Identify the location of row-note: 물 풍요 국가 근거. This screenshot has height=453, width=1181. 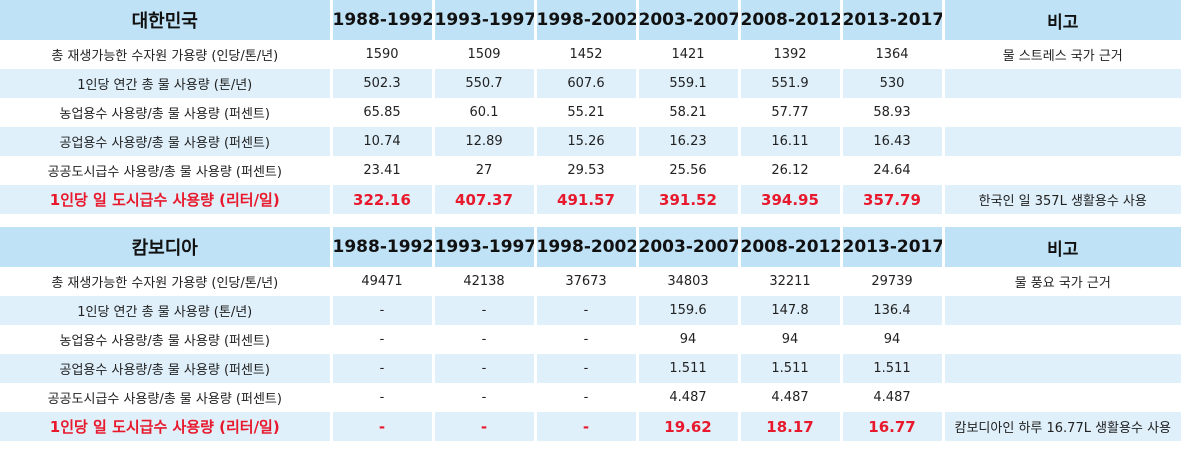
(1062, 281).